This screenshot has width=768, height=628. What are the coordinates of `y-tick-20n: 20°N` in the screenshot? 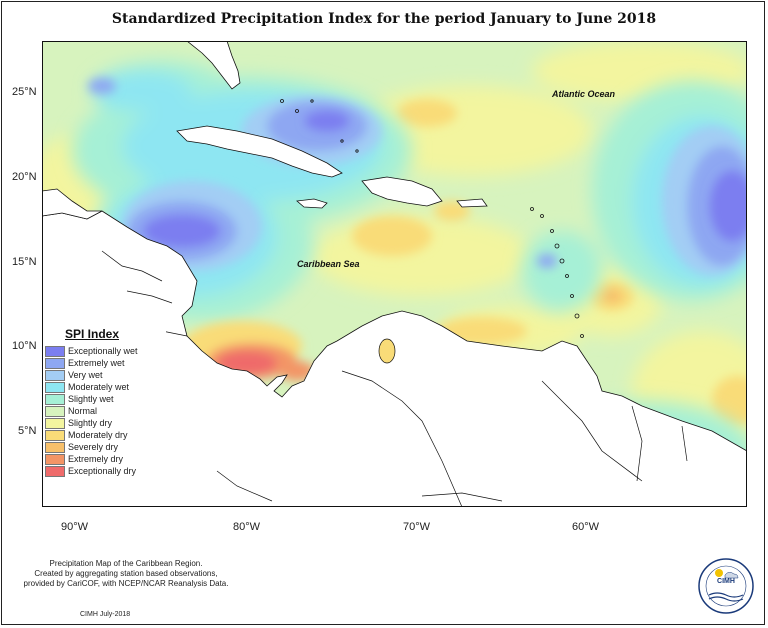 It's located at (24, 177).